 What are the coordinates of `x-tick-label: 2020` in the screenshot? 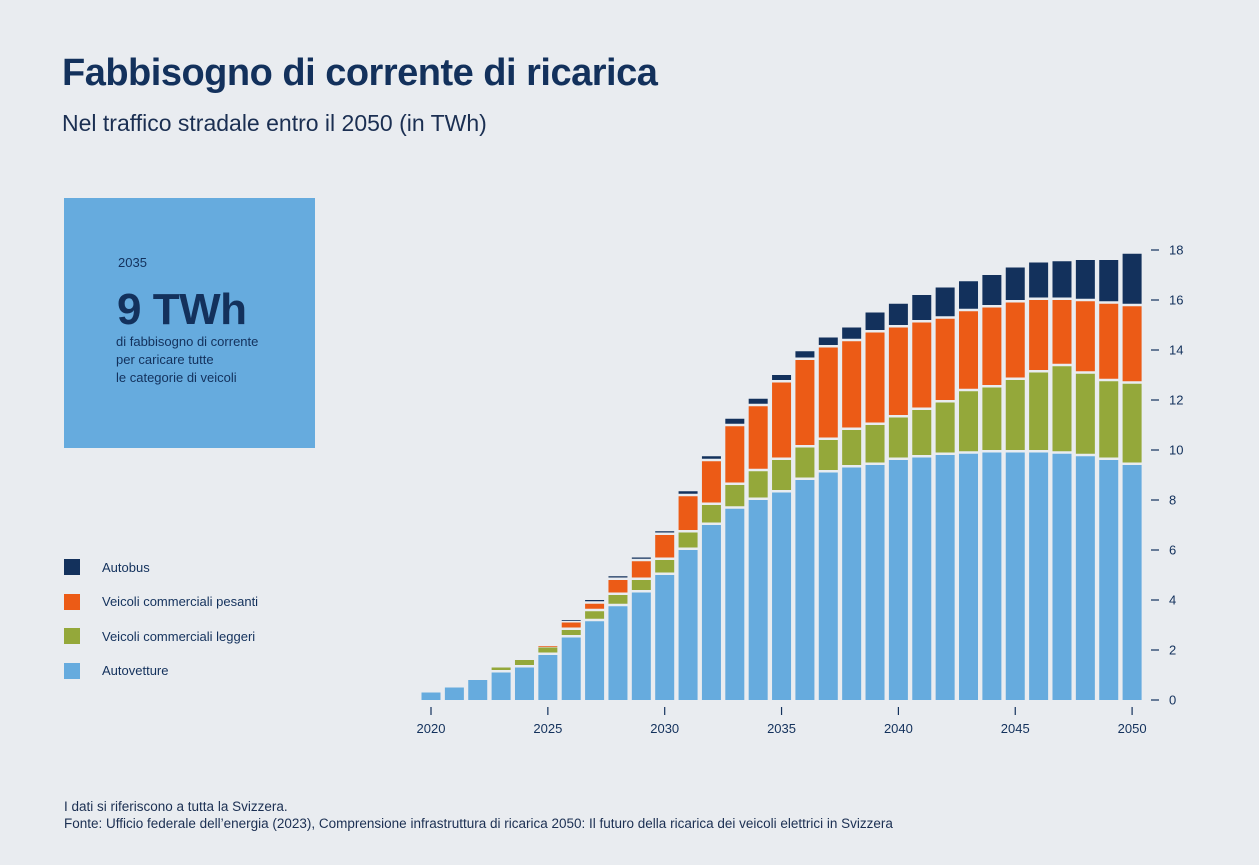 It's located at (431, 728).